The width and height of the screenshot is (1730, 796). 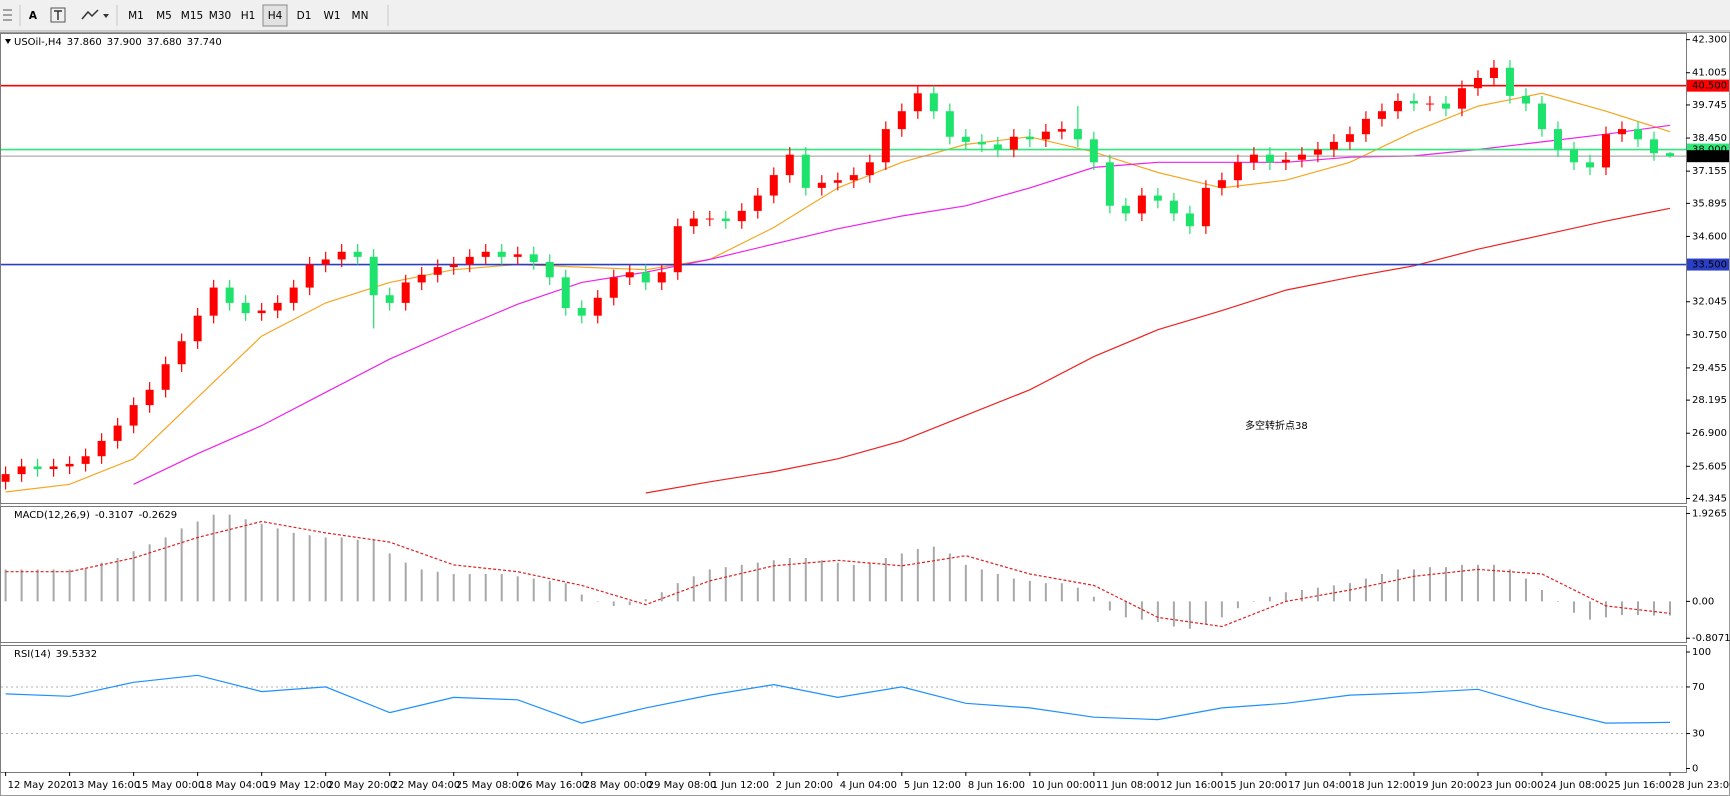 I want to click on y-tick-label: 26.900, so click(x=1709, y=433).